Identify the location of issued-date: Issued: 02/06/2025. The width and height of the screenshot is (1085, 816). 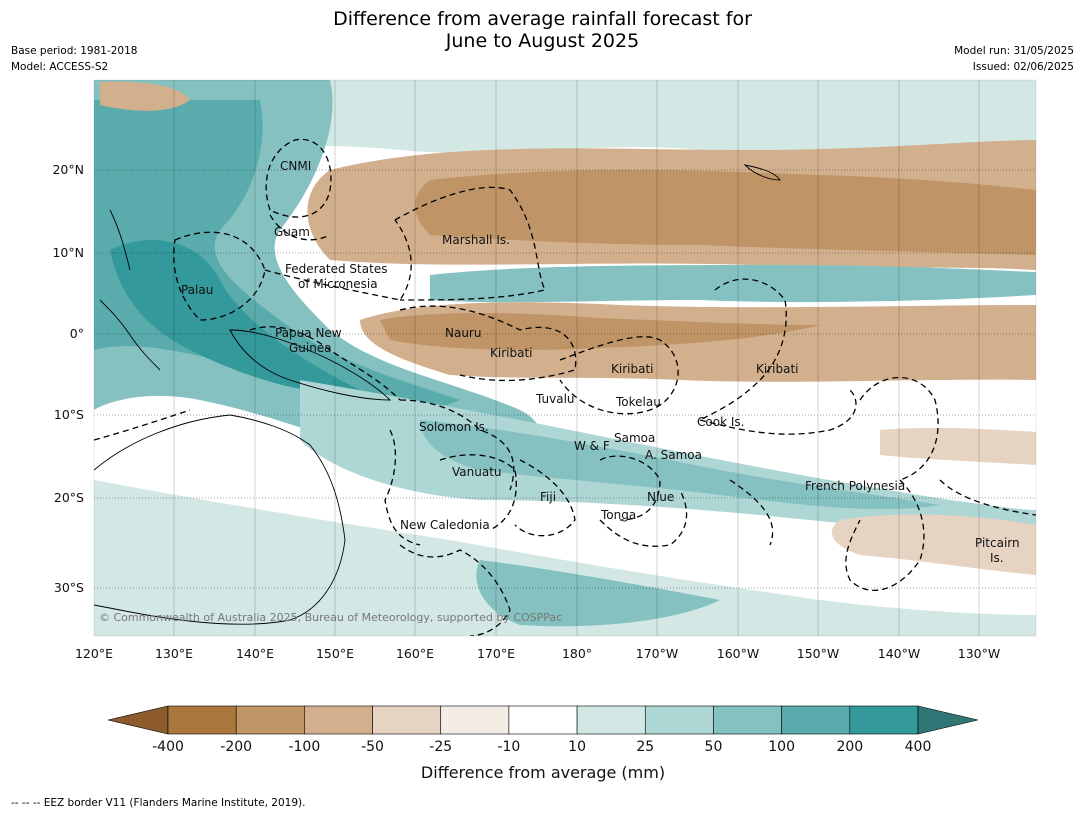
(1023, 67).